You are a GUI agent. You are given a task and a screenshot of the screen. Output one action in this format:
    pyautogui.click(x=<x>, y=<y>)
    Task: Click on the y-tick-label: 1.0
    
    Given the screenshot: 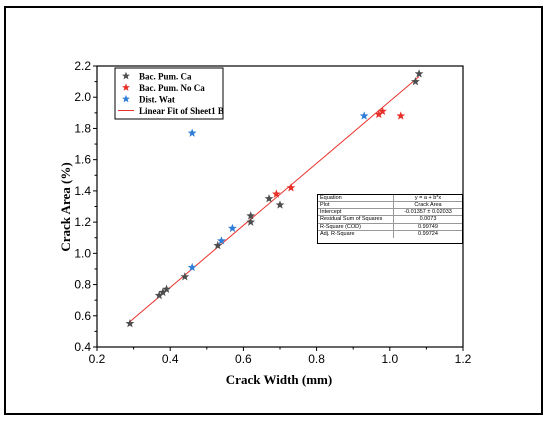 What is the action you would take?
    pyautogui.click(x=82, y=253)
    